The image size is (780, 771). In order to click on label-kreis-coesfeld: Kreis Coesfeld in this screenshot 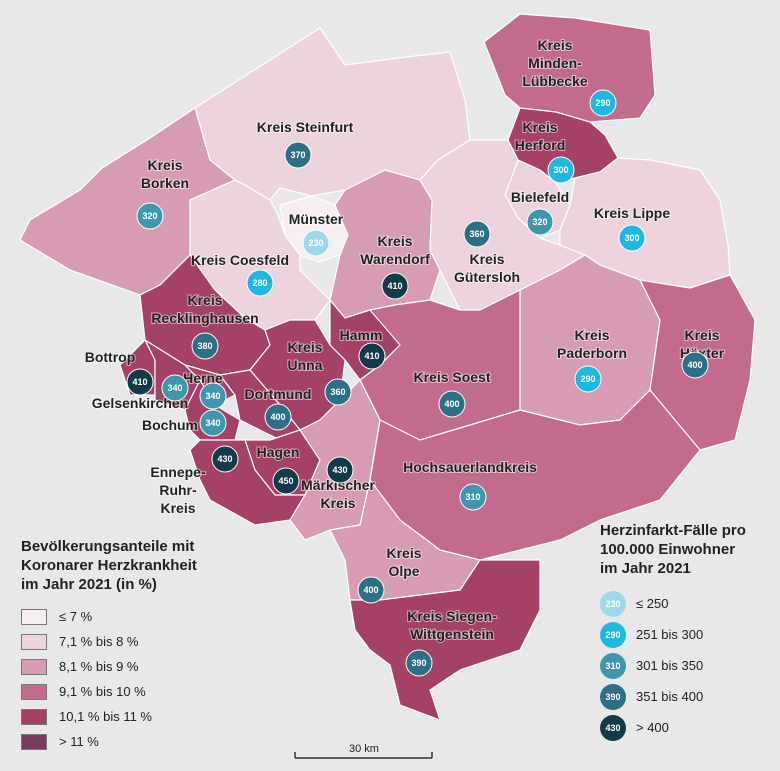, I will do `click(240, 260)`.